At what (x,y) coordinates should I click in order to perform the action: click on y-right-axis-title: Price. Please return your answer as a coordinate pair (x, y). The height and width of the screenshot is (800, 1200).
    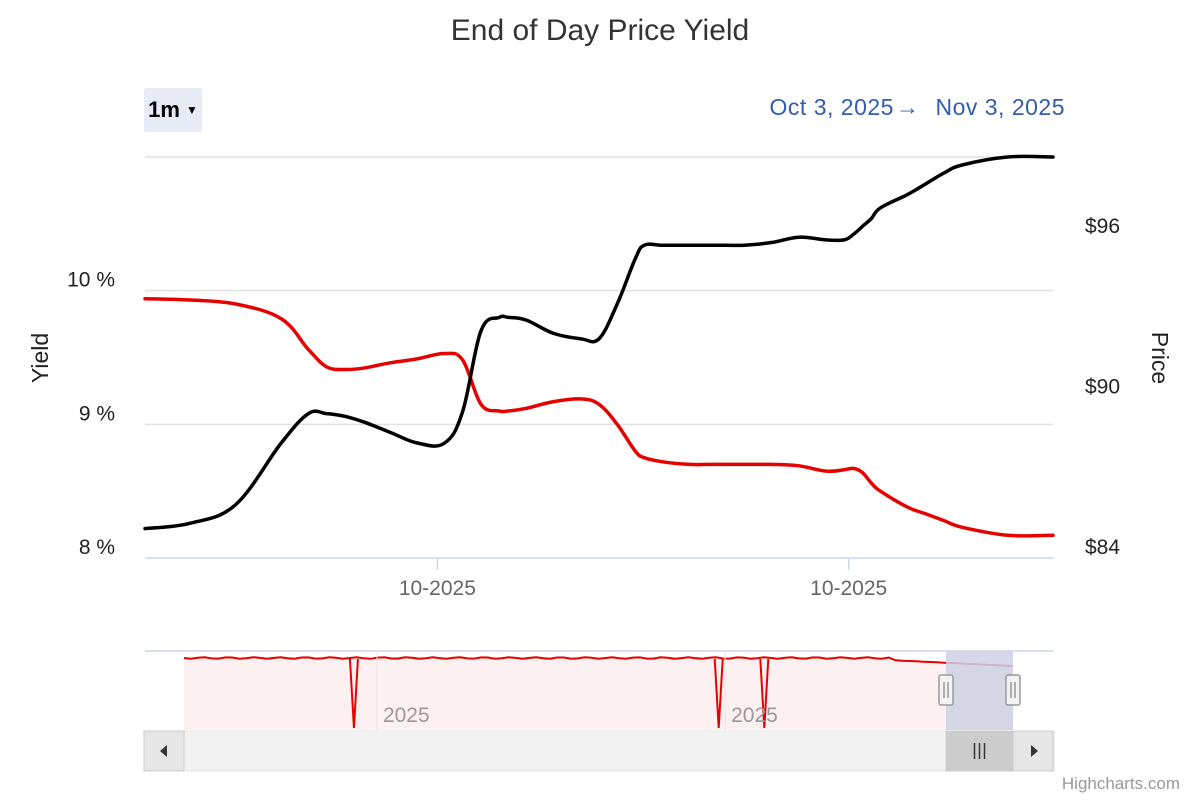
    Looking at the image, I should click on (1160, 358).